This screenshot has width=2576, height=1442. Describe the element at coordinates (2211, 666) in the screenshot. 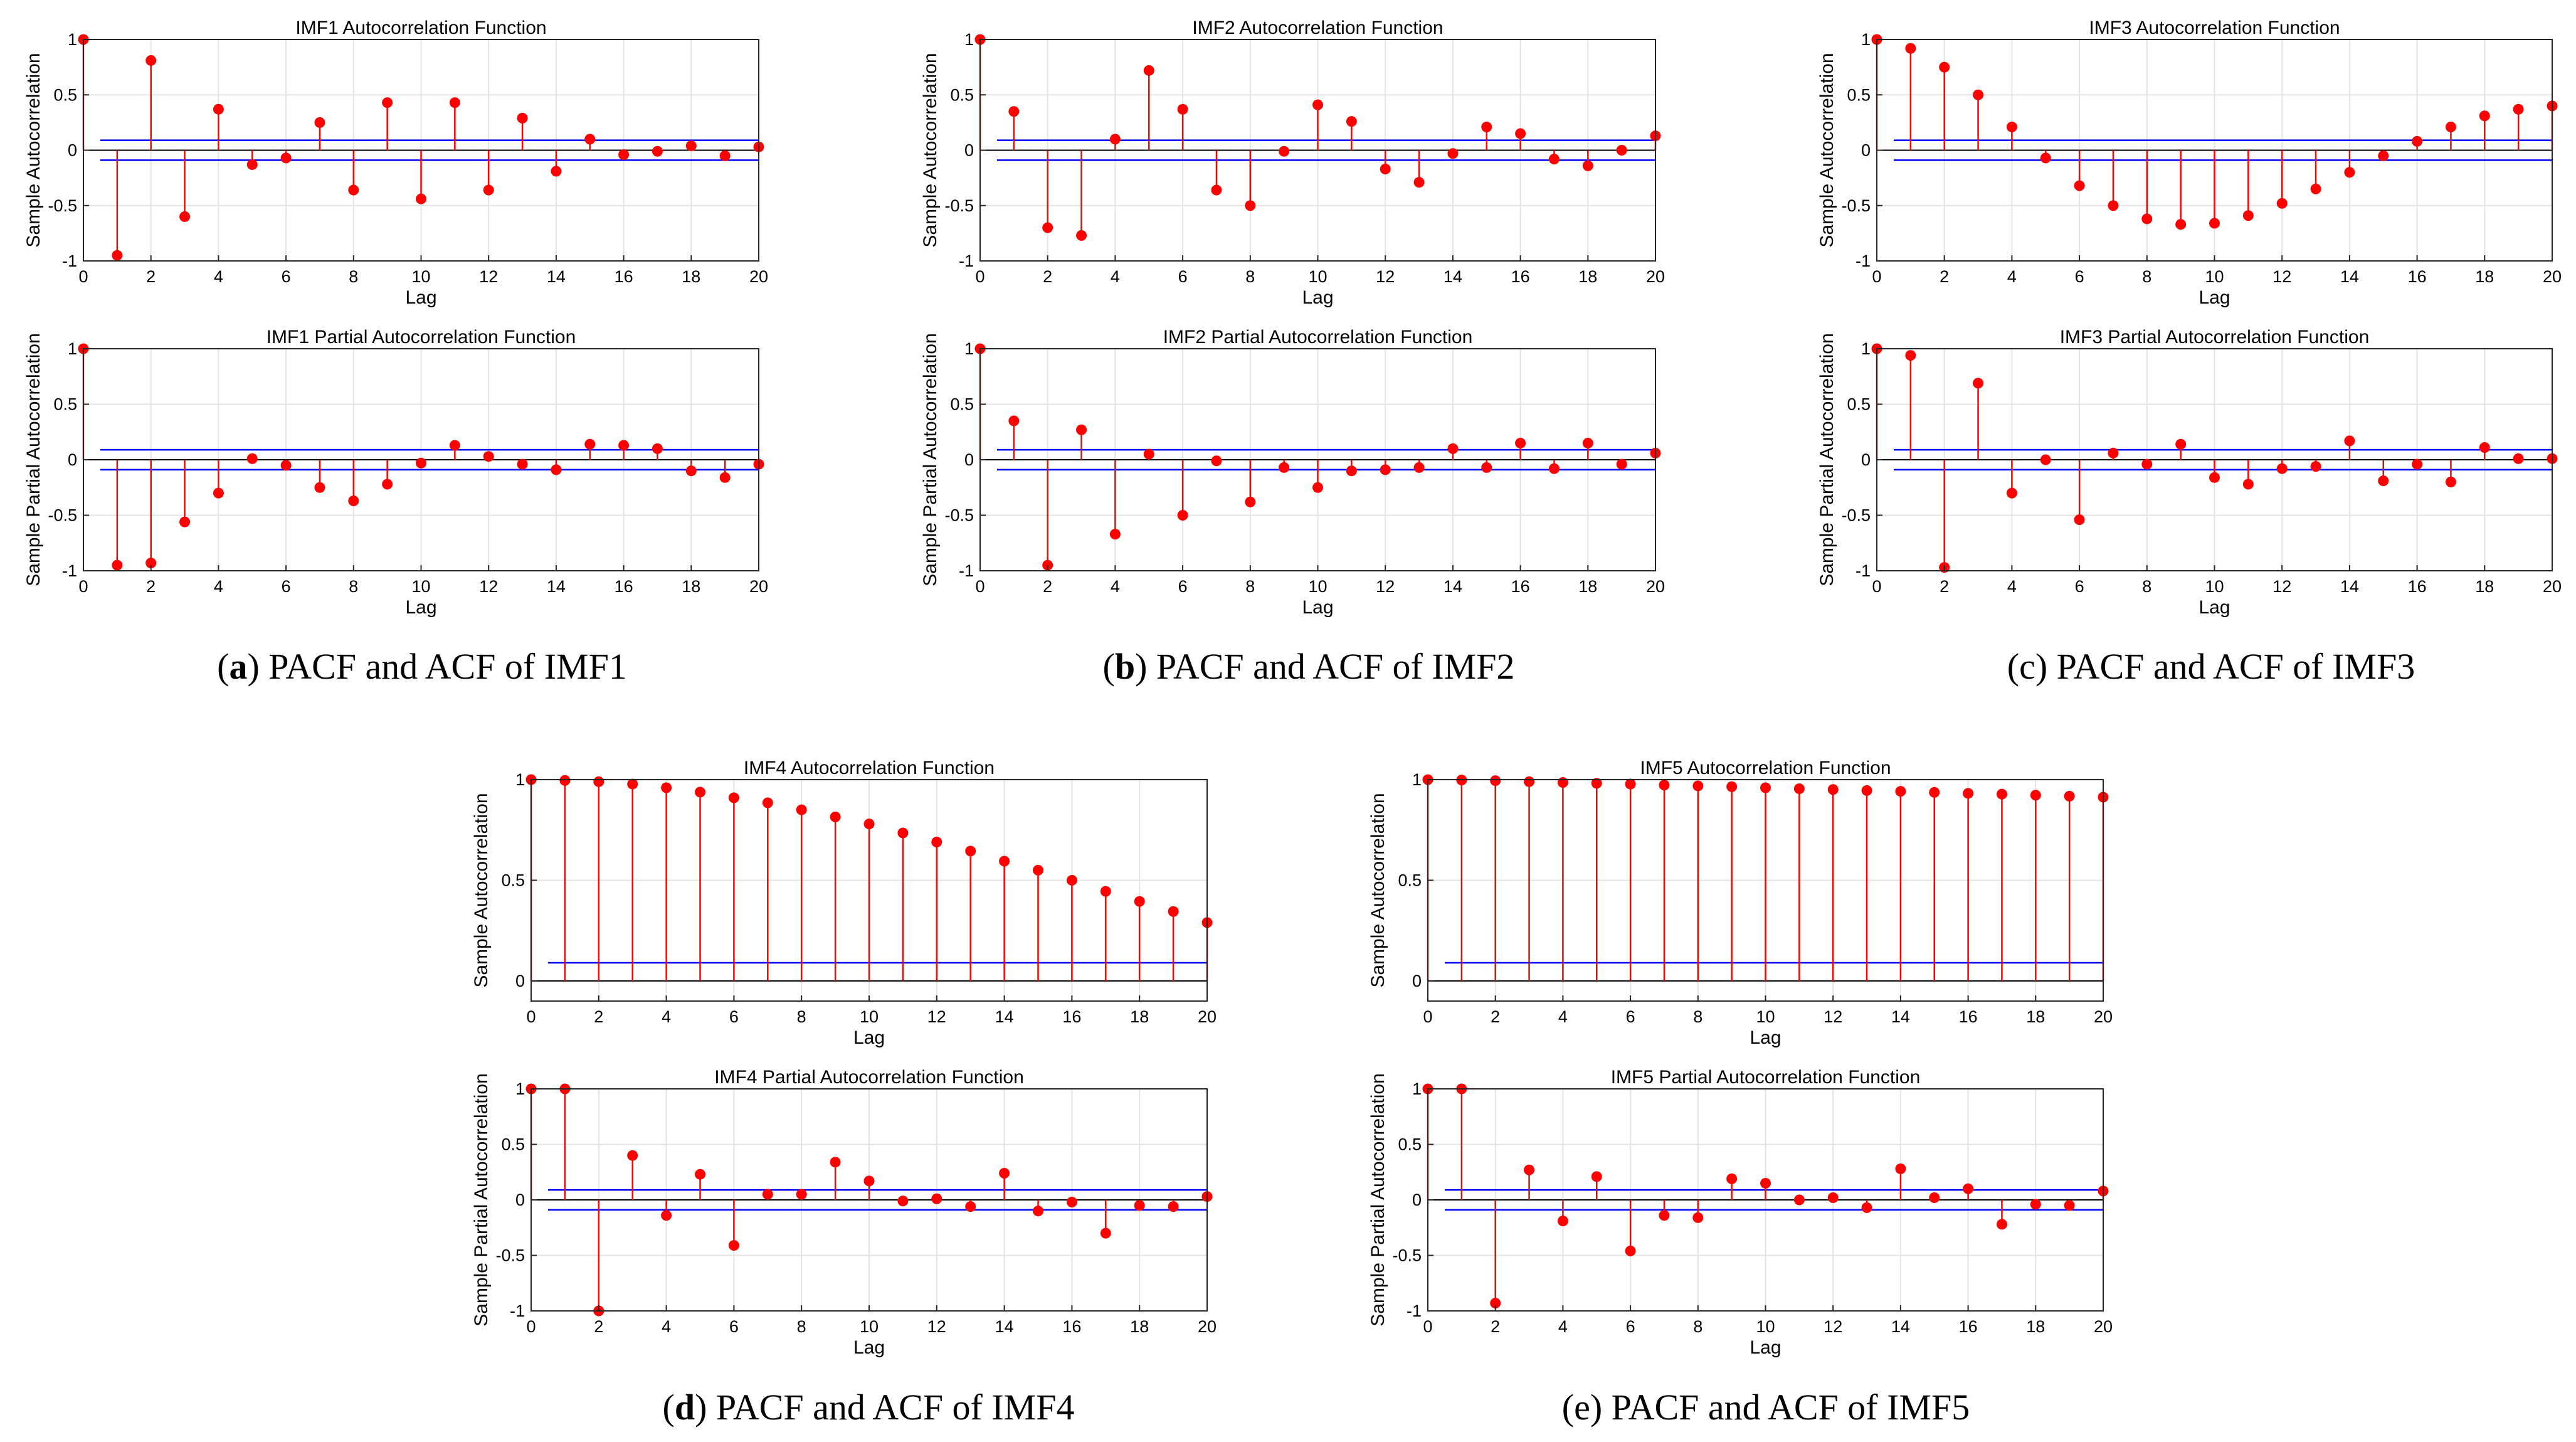

I see `caption-c: (c) PACF and ACF of IMF3` at that location.